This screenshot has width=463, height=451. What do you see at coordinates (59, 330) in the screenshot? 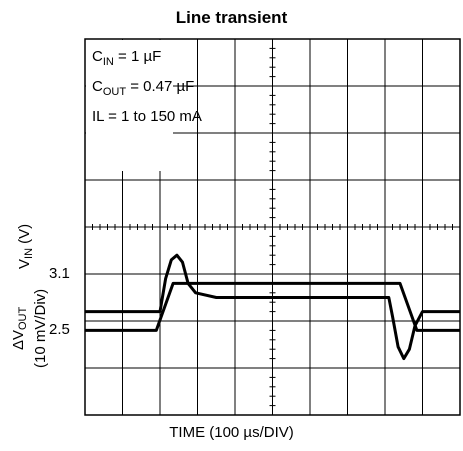
I see `vin-tick-label-2.5: 2.5` at bounding box center [59, 330].